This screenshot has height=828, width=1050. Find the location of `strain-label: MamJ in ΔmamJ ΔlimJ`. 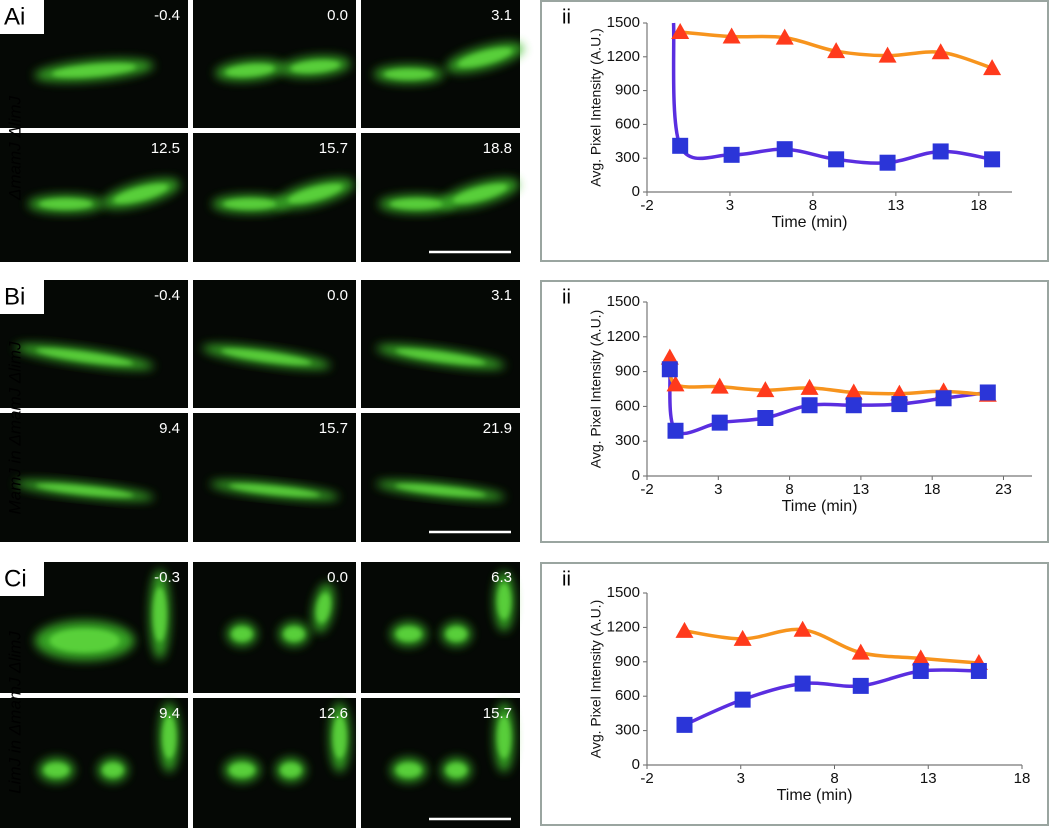

strain-label: MamJ in ΔmamJ ΔlimJ is located at coordinates (14, 427).